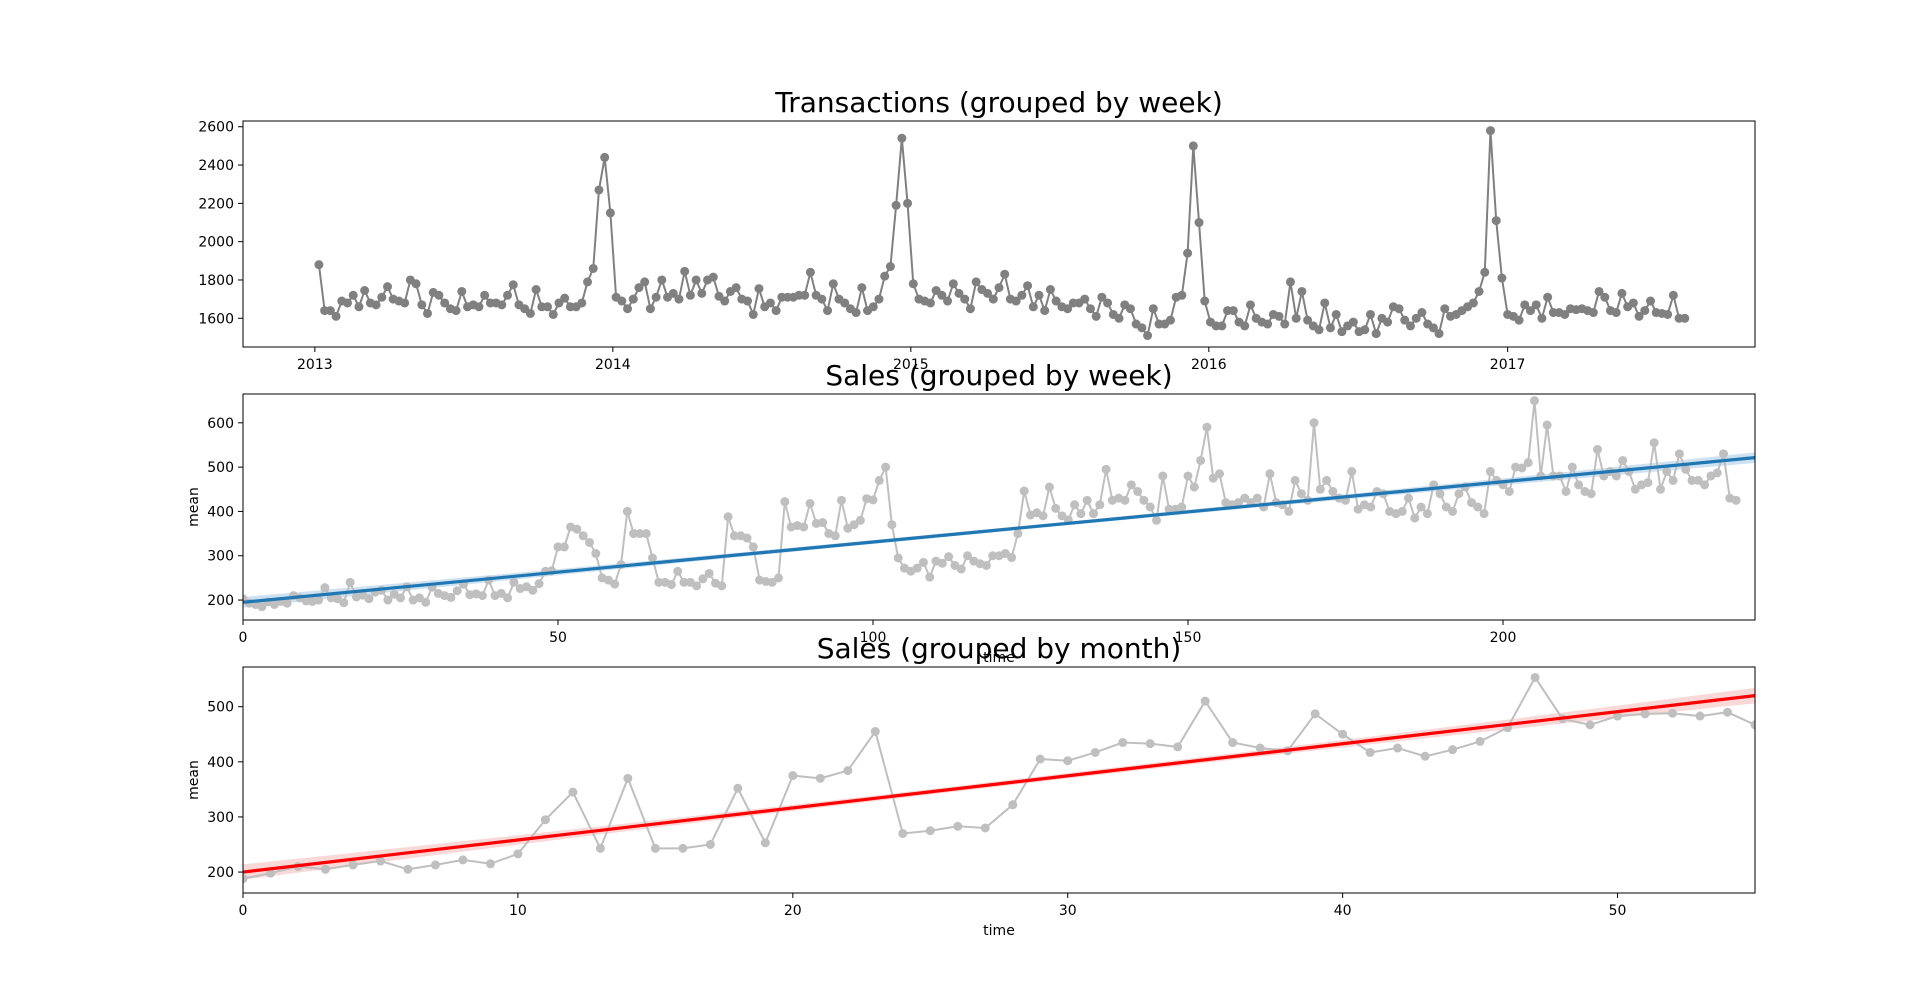 This screenshot has height=990, width=1923. I want to click on y-tick-label: 300, so click(220, 557).